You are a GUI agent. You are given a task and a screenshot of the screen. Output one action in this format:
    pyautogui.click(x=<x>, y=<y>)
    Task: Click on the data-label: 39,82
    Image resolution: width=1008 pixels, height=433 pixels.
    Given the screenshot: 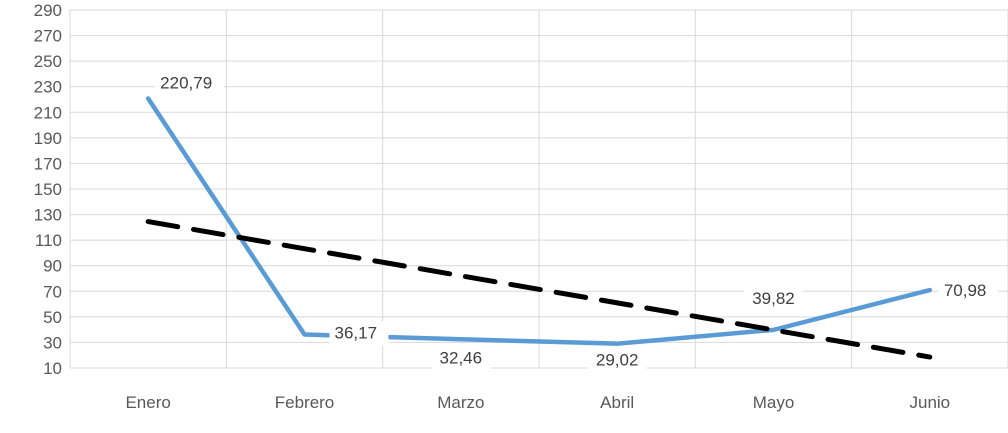 What is the action you would take?
    pyautogui.click(x=773, y=298)
    